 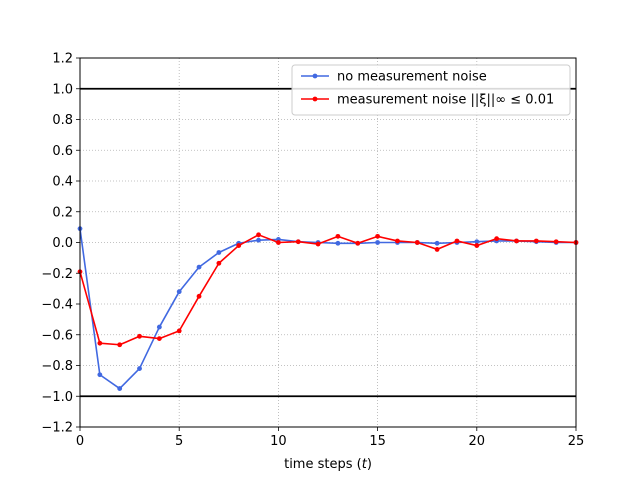 I want to click on x-tick-label: 10, so click(x=278, y=441).